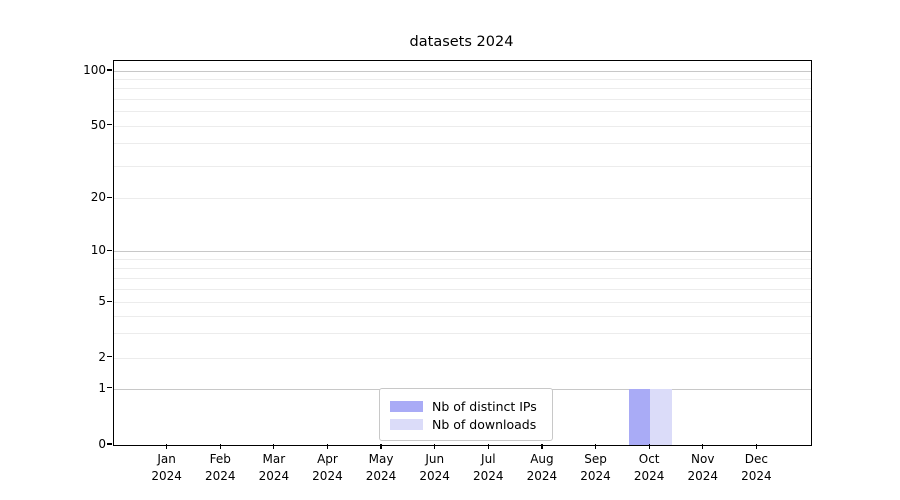 The height and width of the screenshot is (500, 900). What do you see at coordinates (220, 459) in the screenshot?
I see `x-tick-month: Feb` at bounding box center [220, 459].